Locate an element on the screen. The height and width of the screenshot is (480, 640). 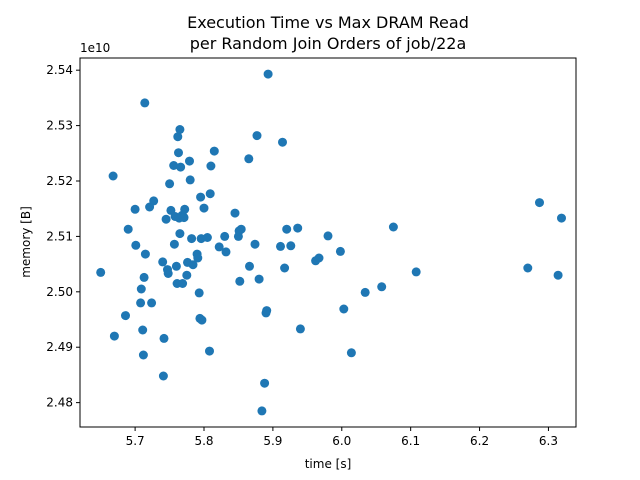
x-axis-ticks: 5.7 5.8 5.9 6.0 6.1 6.2 6.3 is located at coordinates (342, 437).